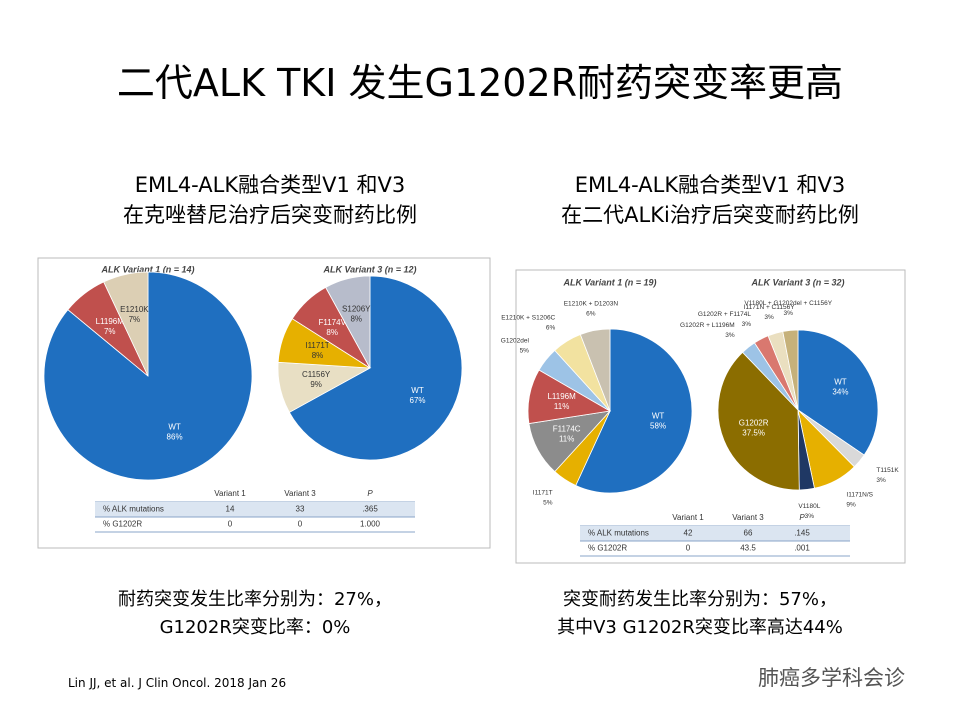  What do you see at coordinates (177, 683) in the screenshot?
I see `citation: Lin JJ, et al. J Clin Oncol. 2018 Jan 26` at bounding box center [177, 683].